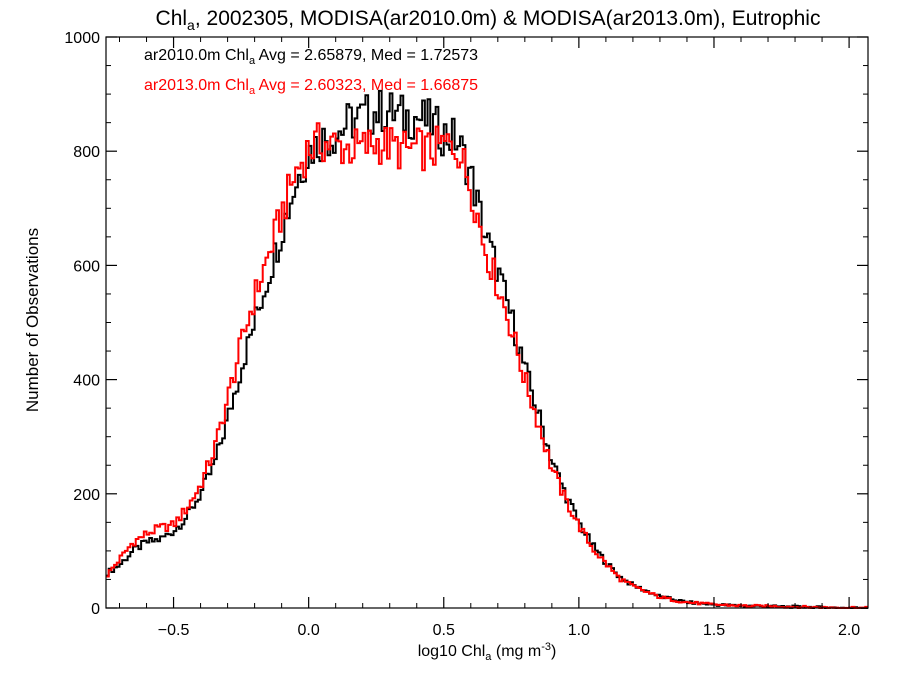  Describe the element at coordinates (366, 85) in the screenshot. I see `legend-label-post: Avg = 2.60323, Med = 1.66875` at that location.